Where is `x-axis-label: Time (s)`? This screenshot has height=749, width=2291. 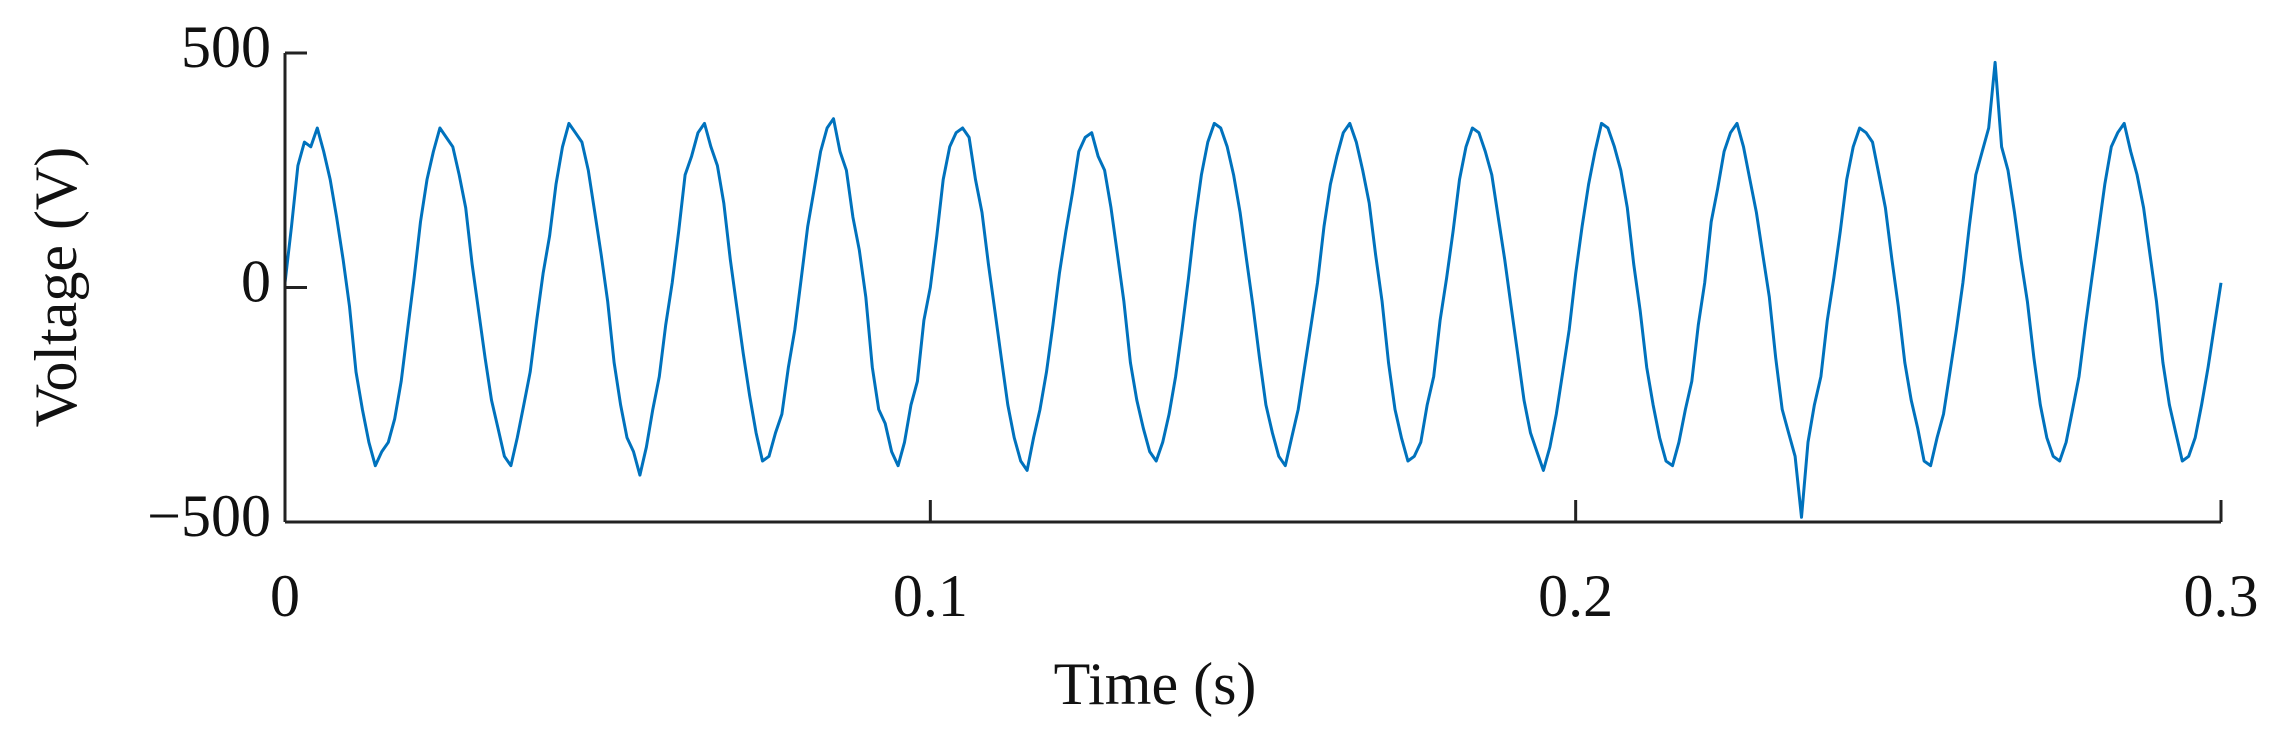 x-axis-label: Time (s) is located at coordinates (1155, 684).